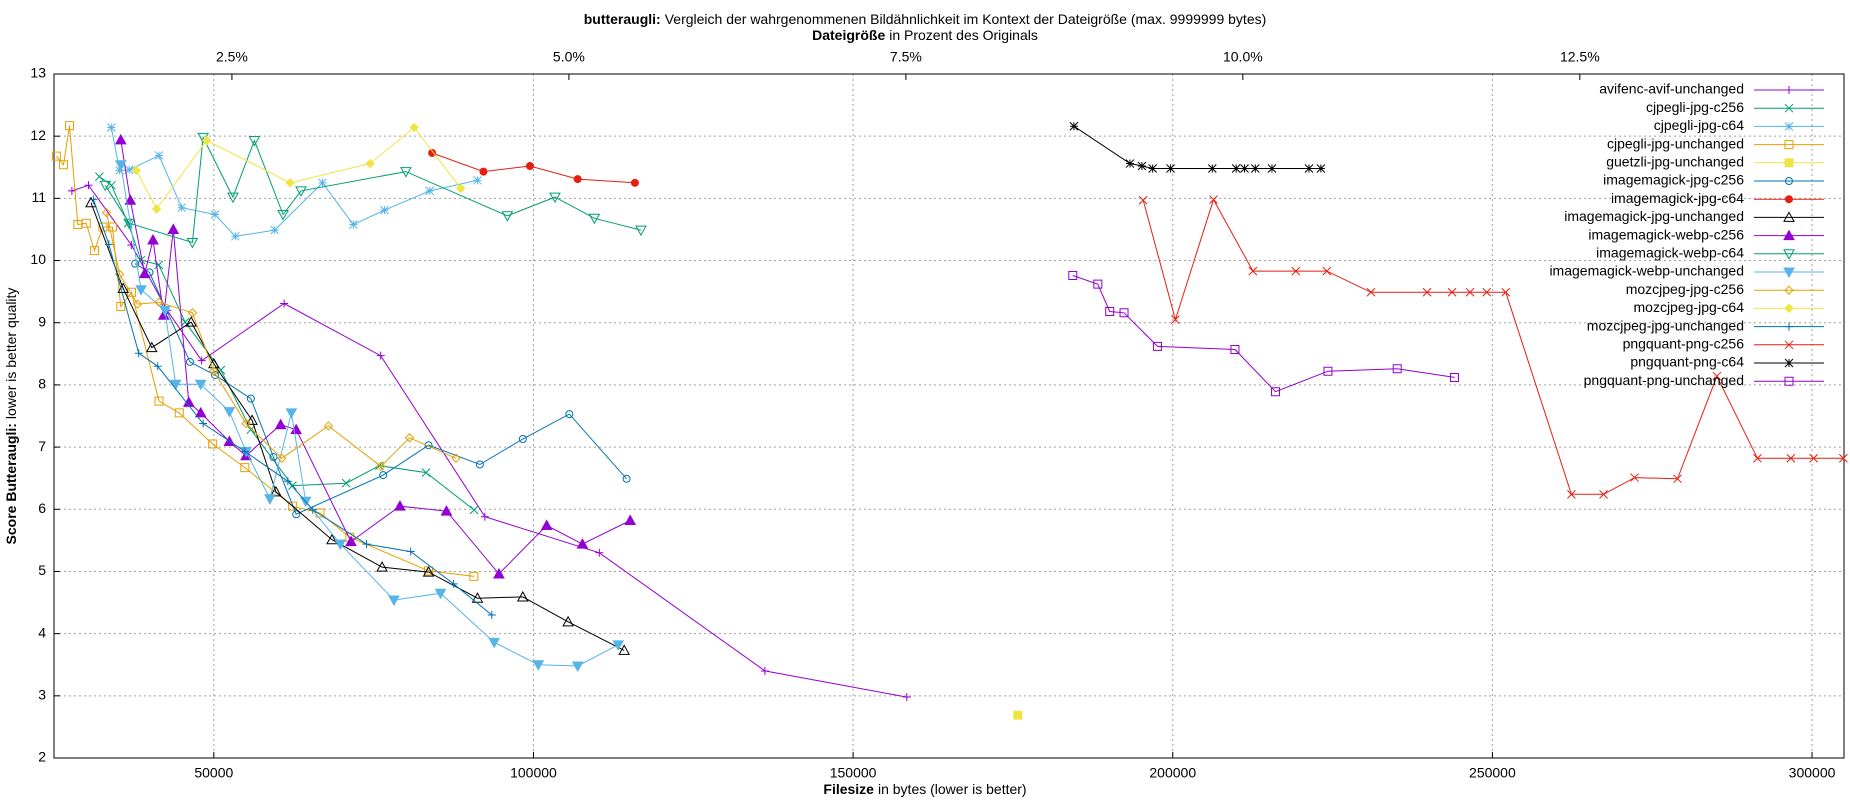 Image resolution: width=1850 pixels, height=800 pixels. Describe the element at coordinates (853, 773) in the screenshot. I see `x-tick-label: 150000` at that location.